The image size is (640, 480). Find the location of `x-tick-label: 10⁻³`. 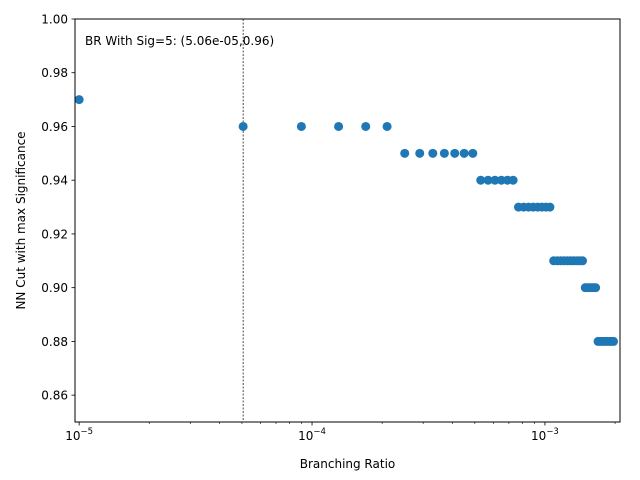

x-tick-label: 10⁻³ is located at coordinates (545, 435).